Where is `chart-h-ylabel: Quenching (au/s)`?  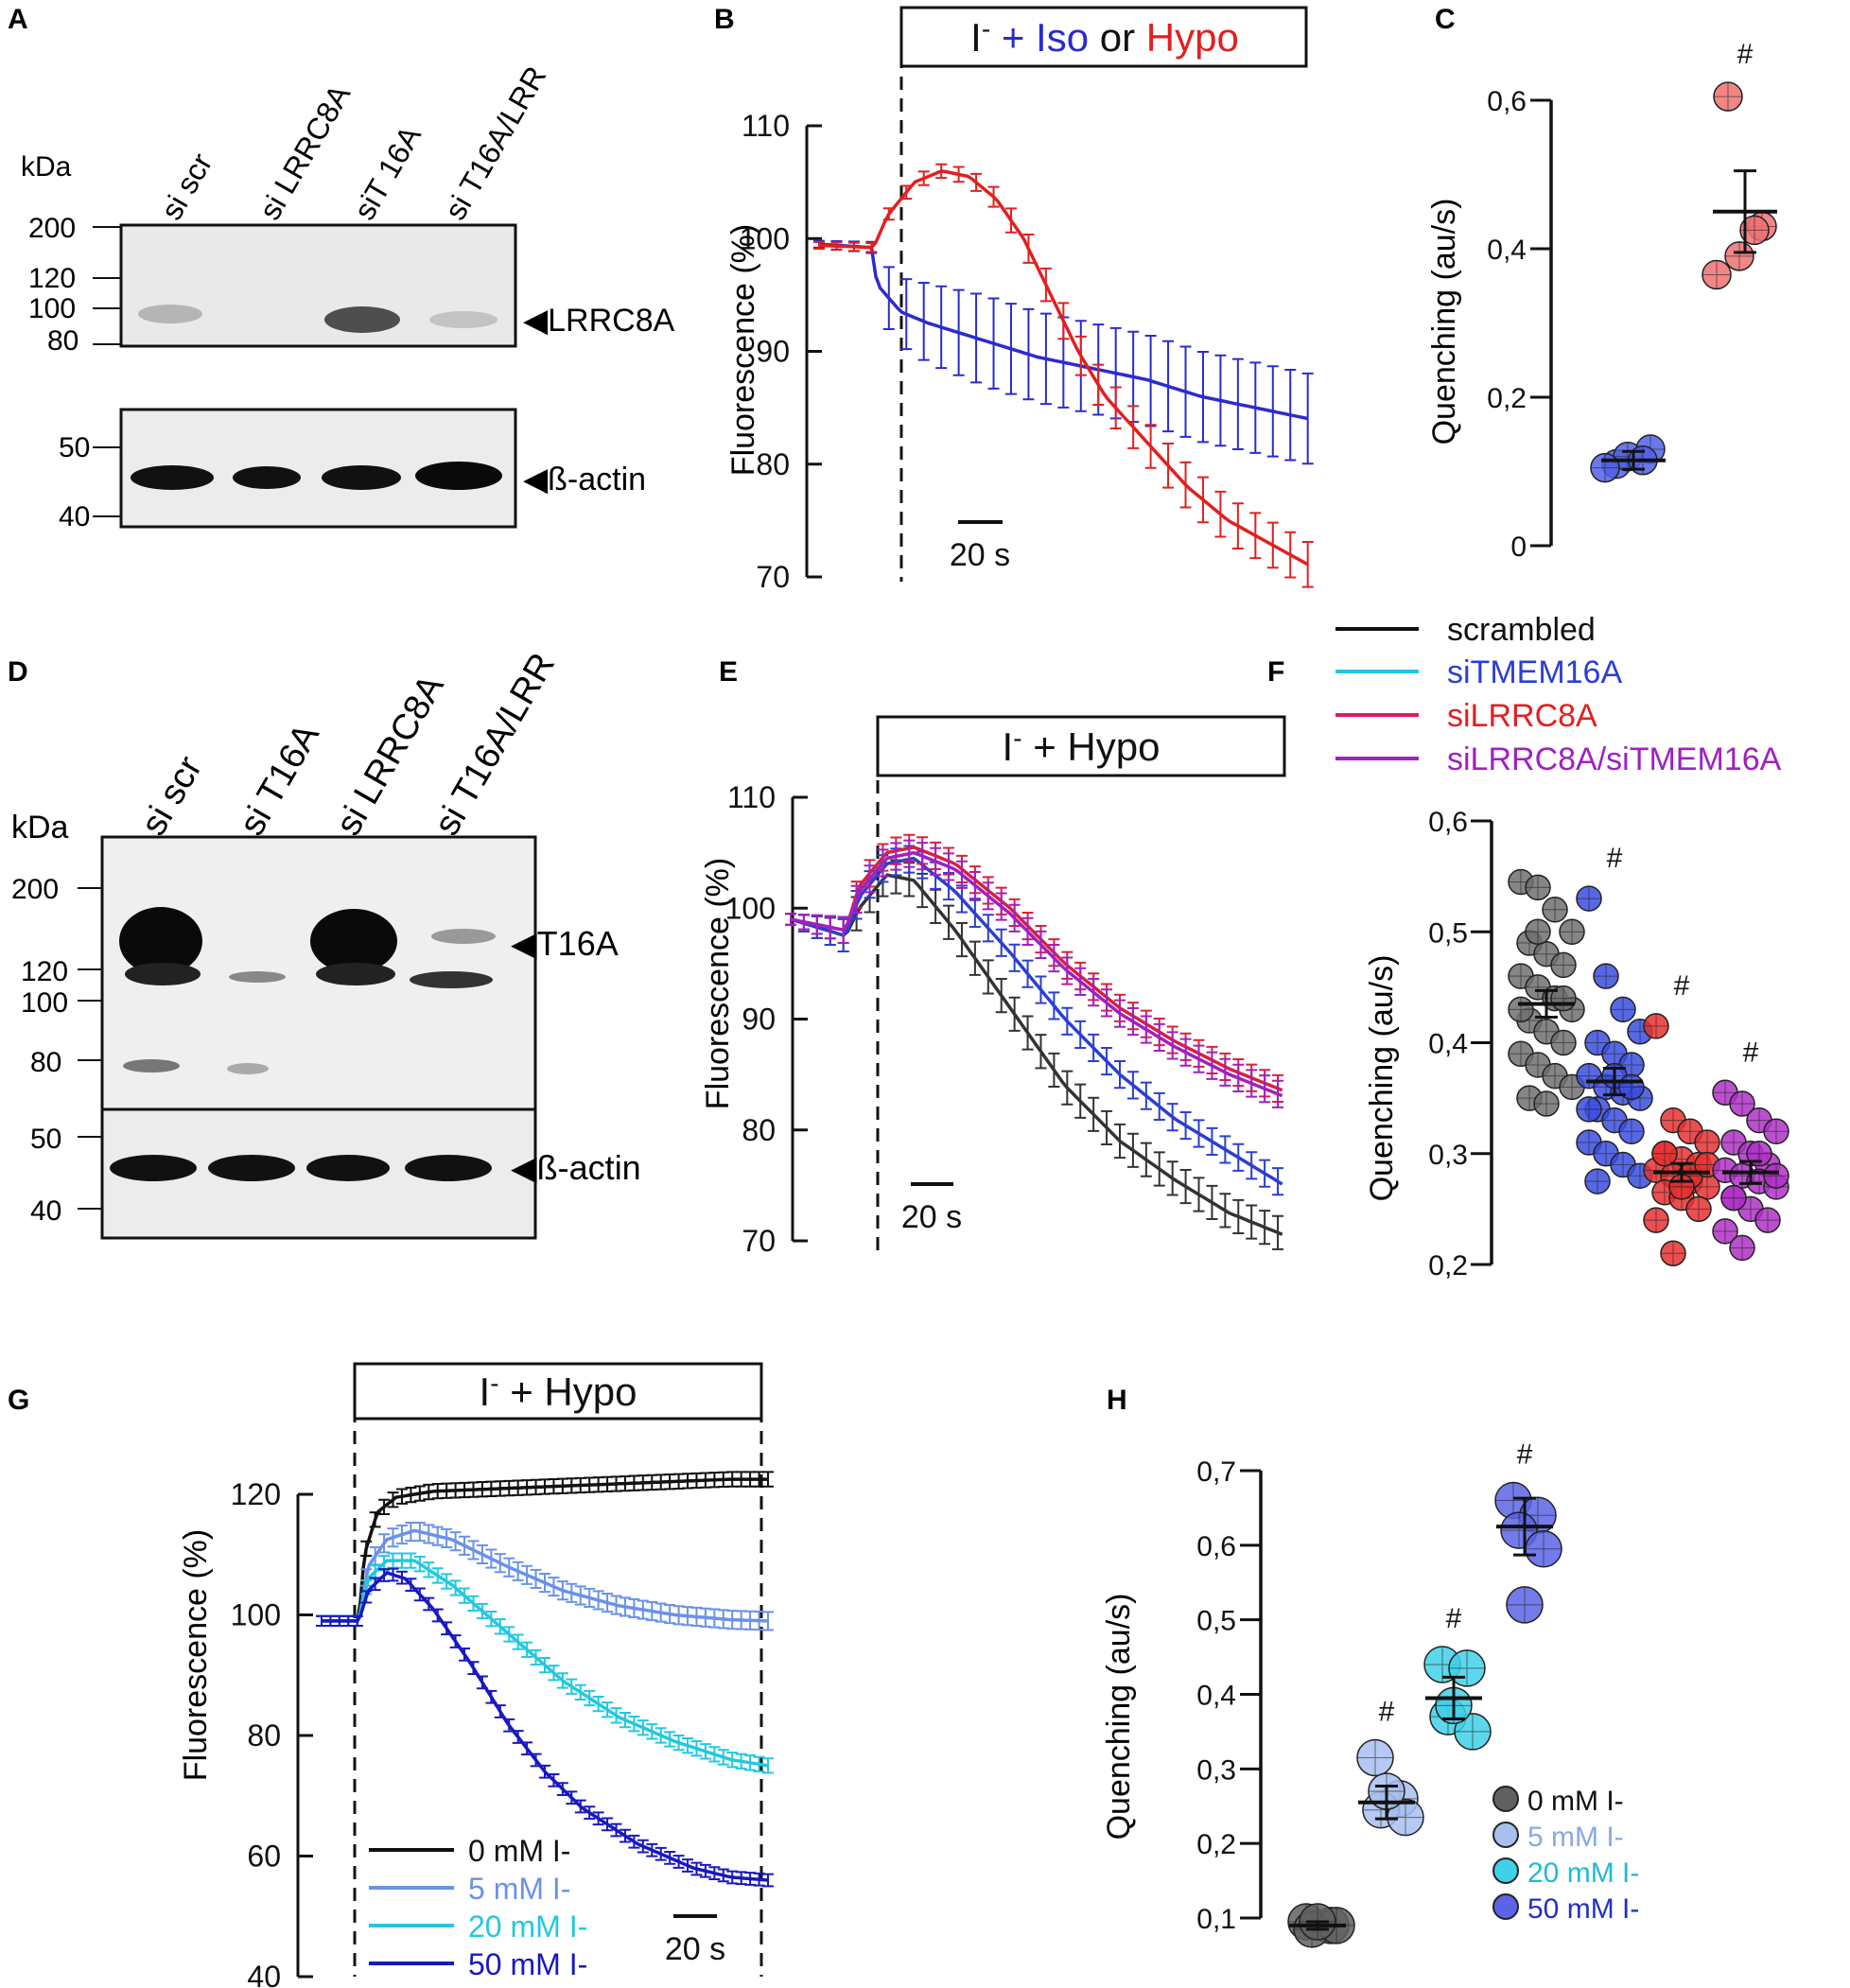
chart-h-ylabel: Quenching (au/s) is located at coordinates (1119, 1717).